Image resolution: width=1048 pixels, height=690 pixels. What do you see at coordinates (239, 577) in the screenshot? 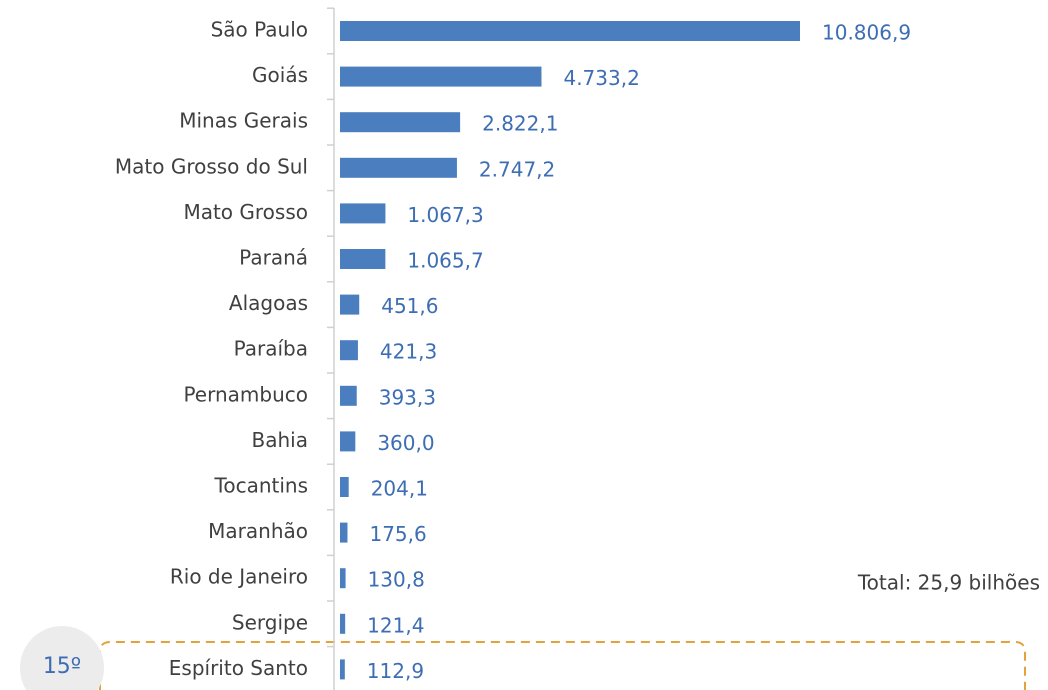
I see `category-label: Rio de Janeiro` at bounding box center [239, 577].